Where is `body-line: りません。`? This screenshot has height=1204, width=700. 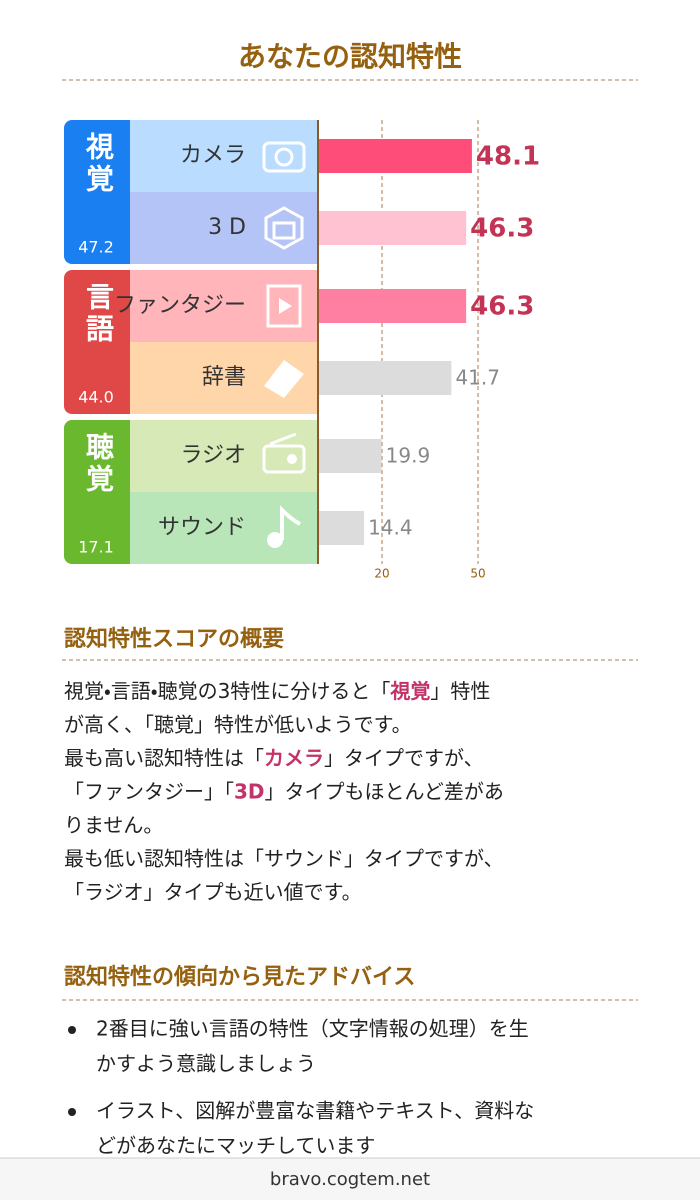 body-line: りません。 is located at coordinates (113, 825).